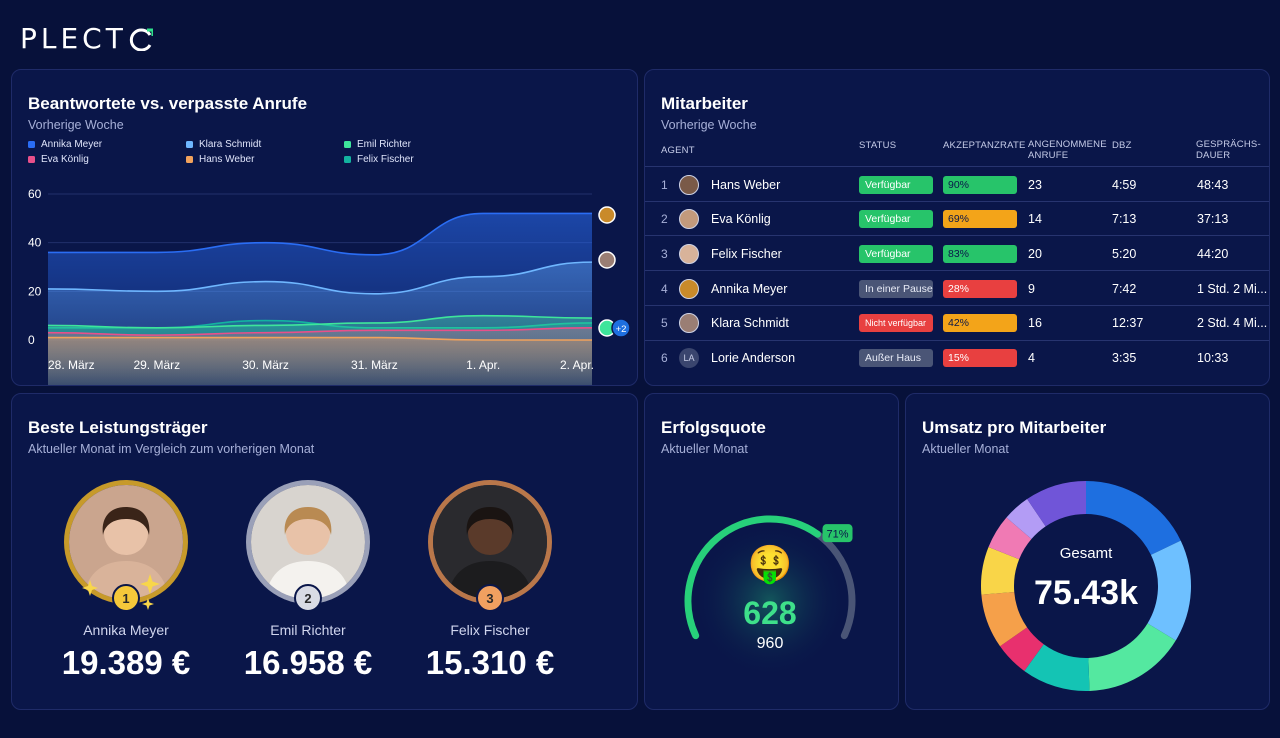 This screenshot has width=1280, height=738. I want to click on legend-item: Eva Könlig, so click(107, 159).